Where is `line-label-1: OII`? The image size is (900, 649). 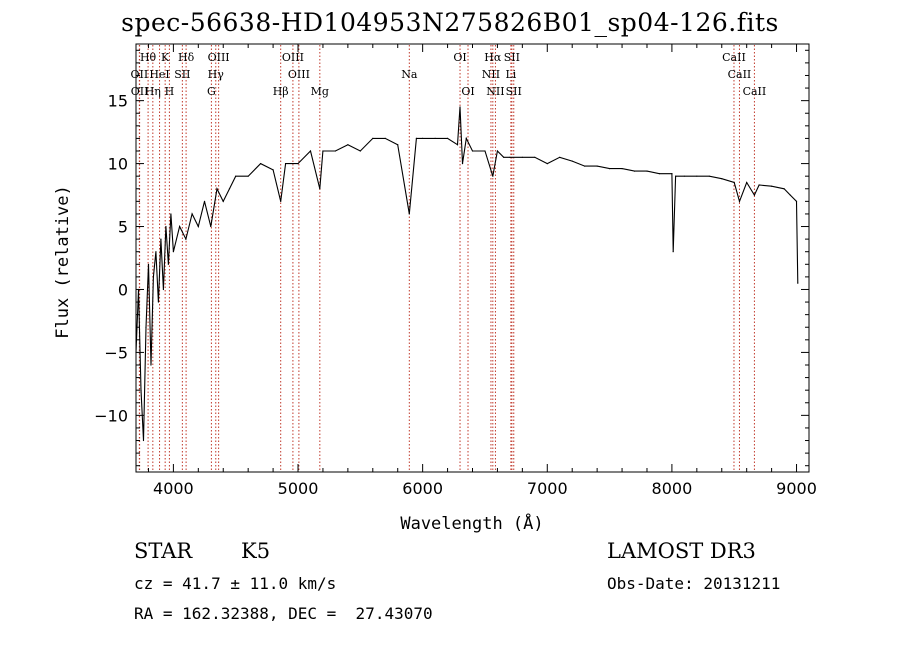
line-label-1: OII is located at coordinates (140, 74).